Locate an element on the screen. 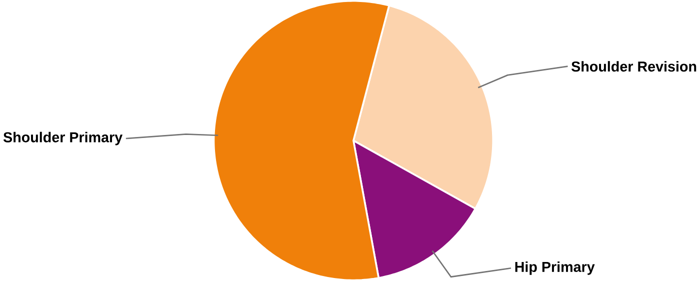  slice-label: Shoulder Revision is located at coordinates (633, 66).